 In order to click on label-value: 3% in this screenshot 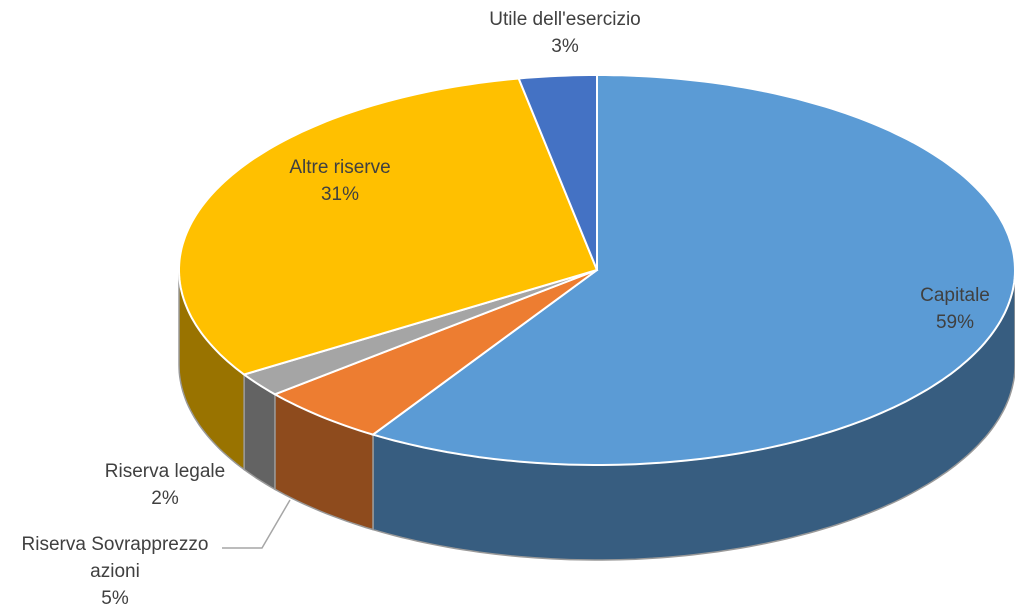, I will do `click(565, 46)`.